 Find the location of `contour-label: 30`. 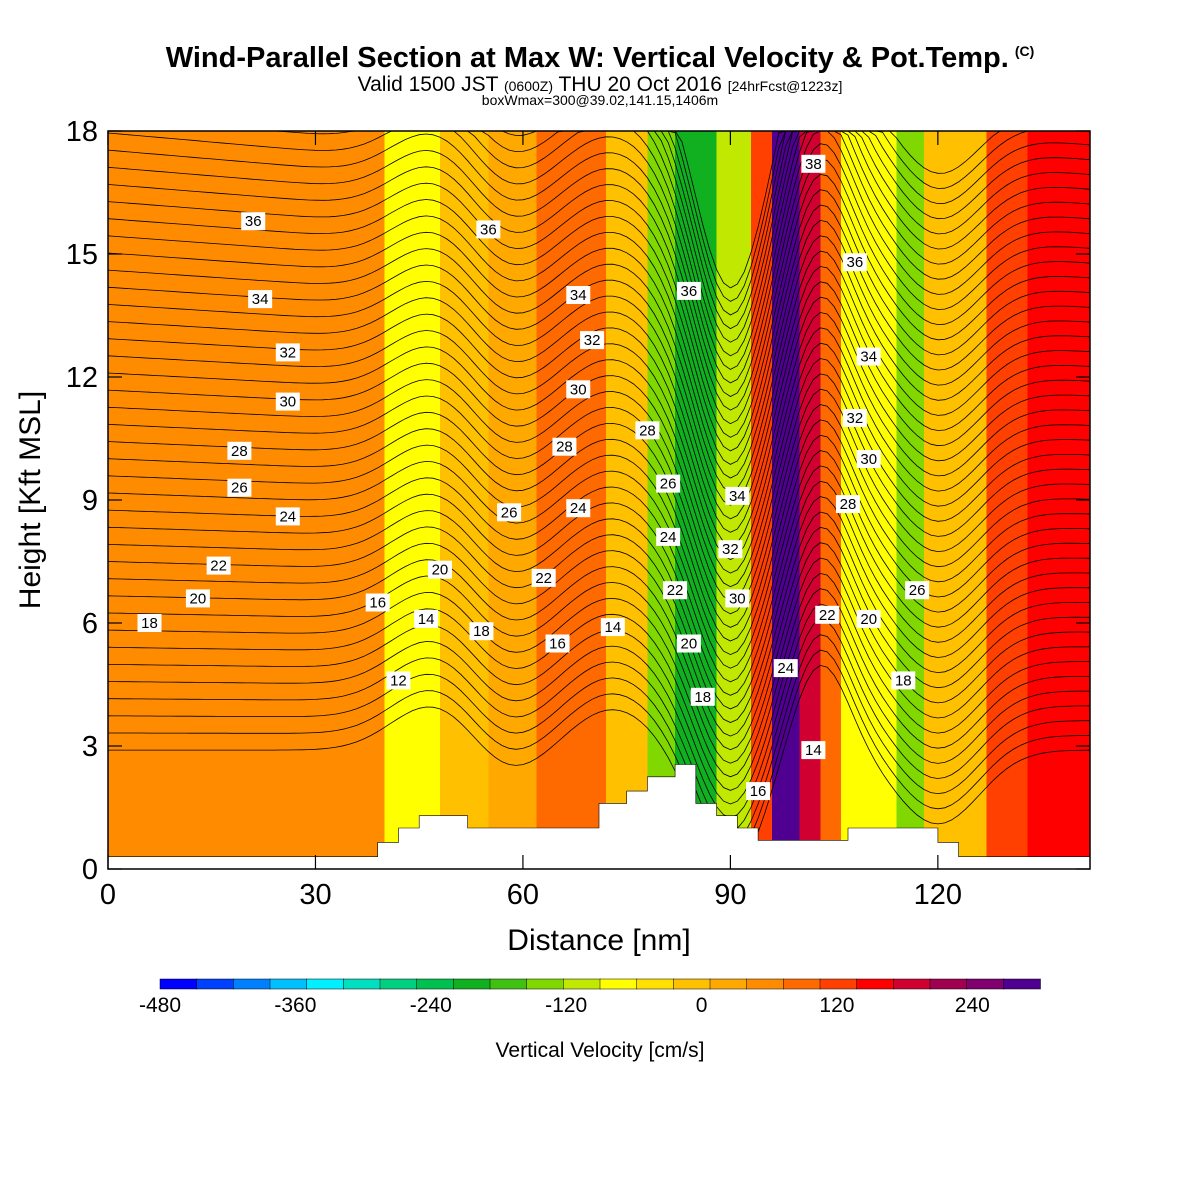

contour-label: 30 is located at coordinates (737, 598).